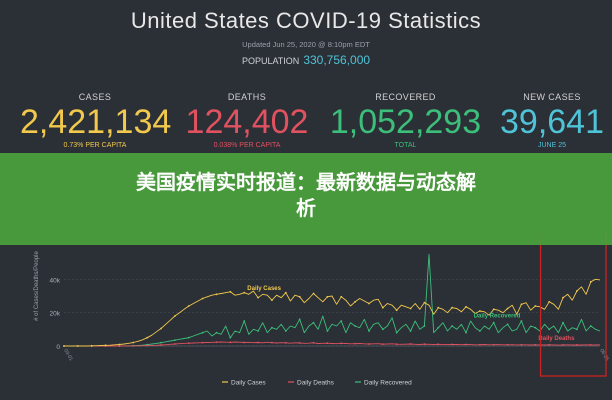  Describe the element at coordinates (55, 280) in the screenshot. I see `y-tick-label: 40k` at that location.